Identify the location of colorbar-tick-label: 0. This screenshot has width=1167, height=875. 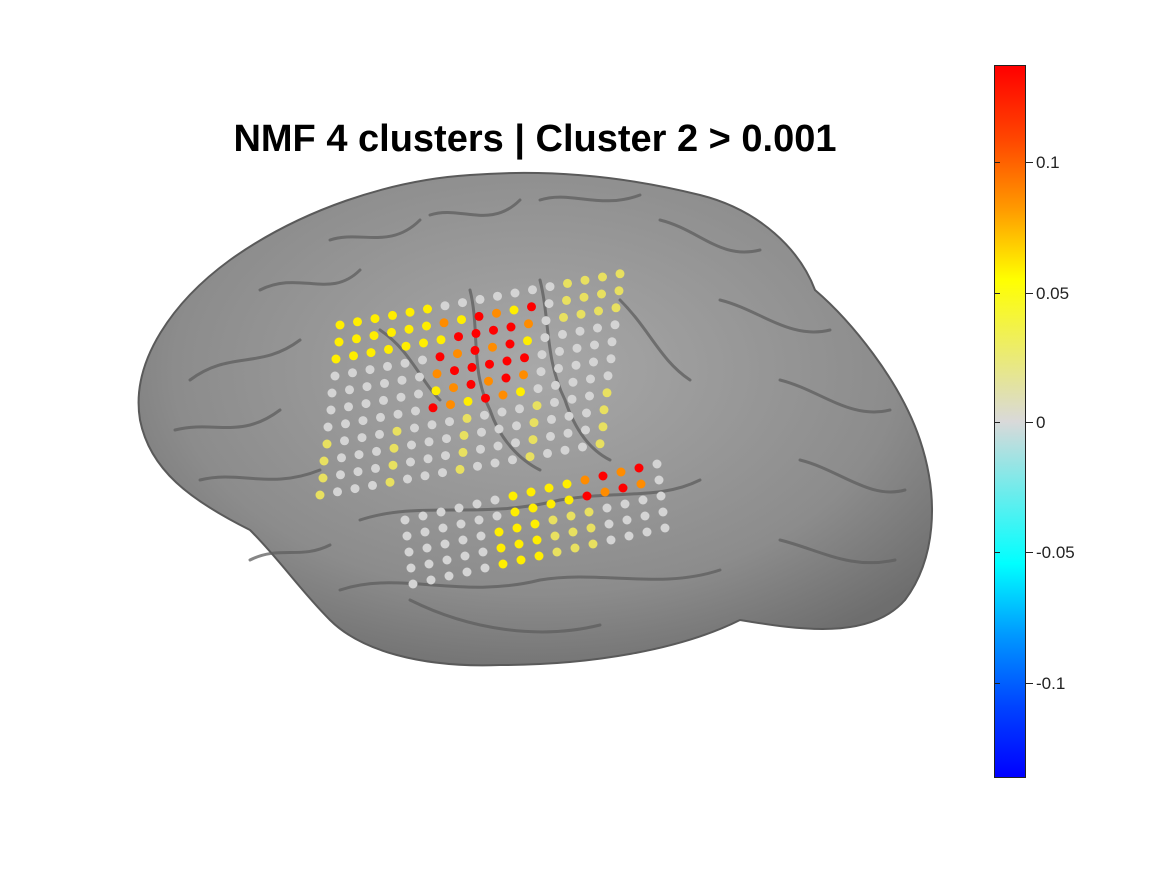
(1041, 422).